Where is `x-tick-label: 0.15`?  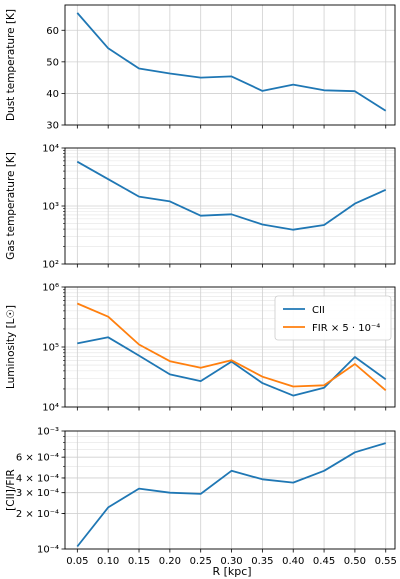
x-tick-label: 0.15 is located at coordinates (139, 561).